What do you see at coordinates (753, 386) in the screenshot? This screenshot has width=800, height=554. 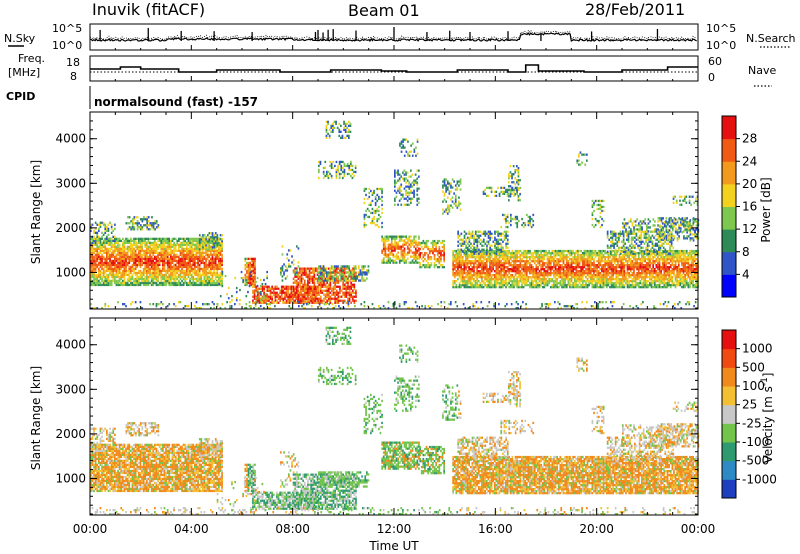 I see `colorbar-tick-label: 100` at bounding box center [753, 386].